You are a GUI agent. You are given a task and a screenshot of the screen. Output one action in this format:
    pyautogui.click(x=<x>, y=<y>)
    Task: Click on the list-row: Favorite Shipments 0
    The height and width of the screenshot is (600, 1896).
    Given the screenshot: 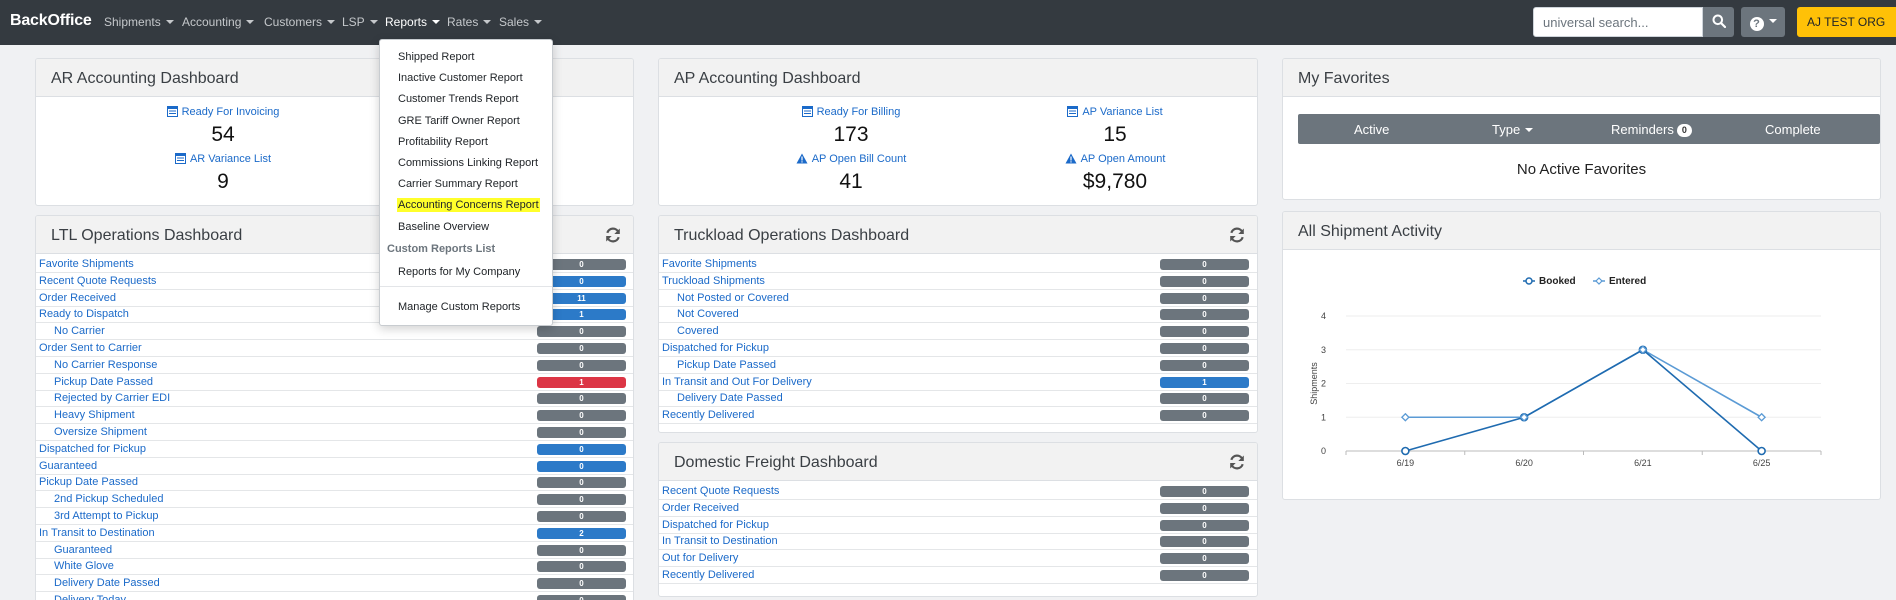 What is the action you would take?
    pyautogui.click(x=958, y=264)
    